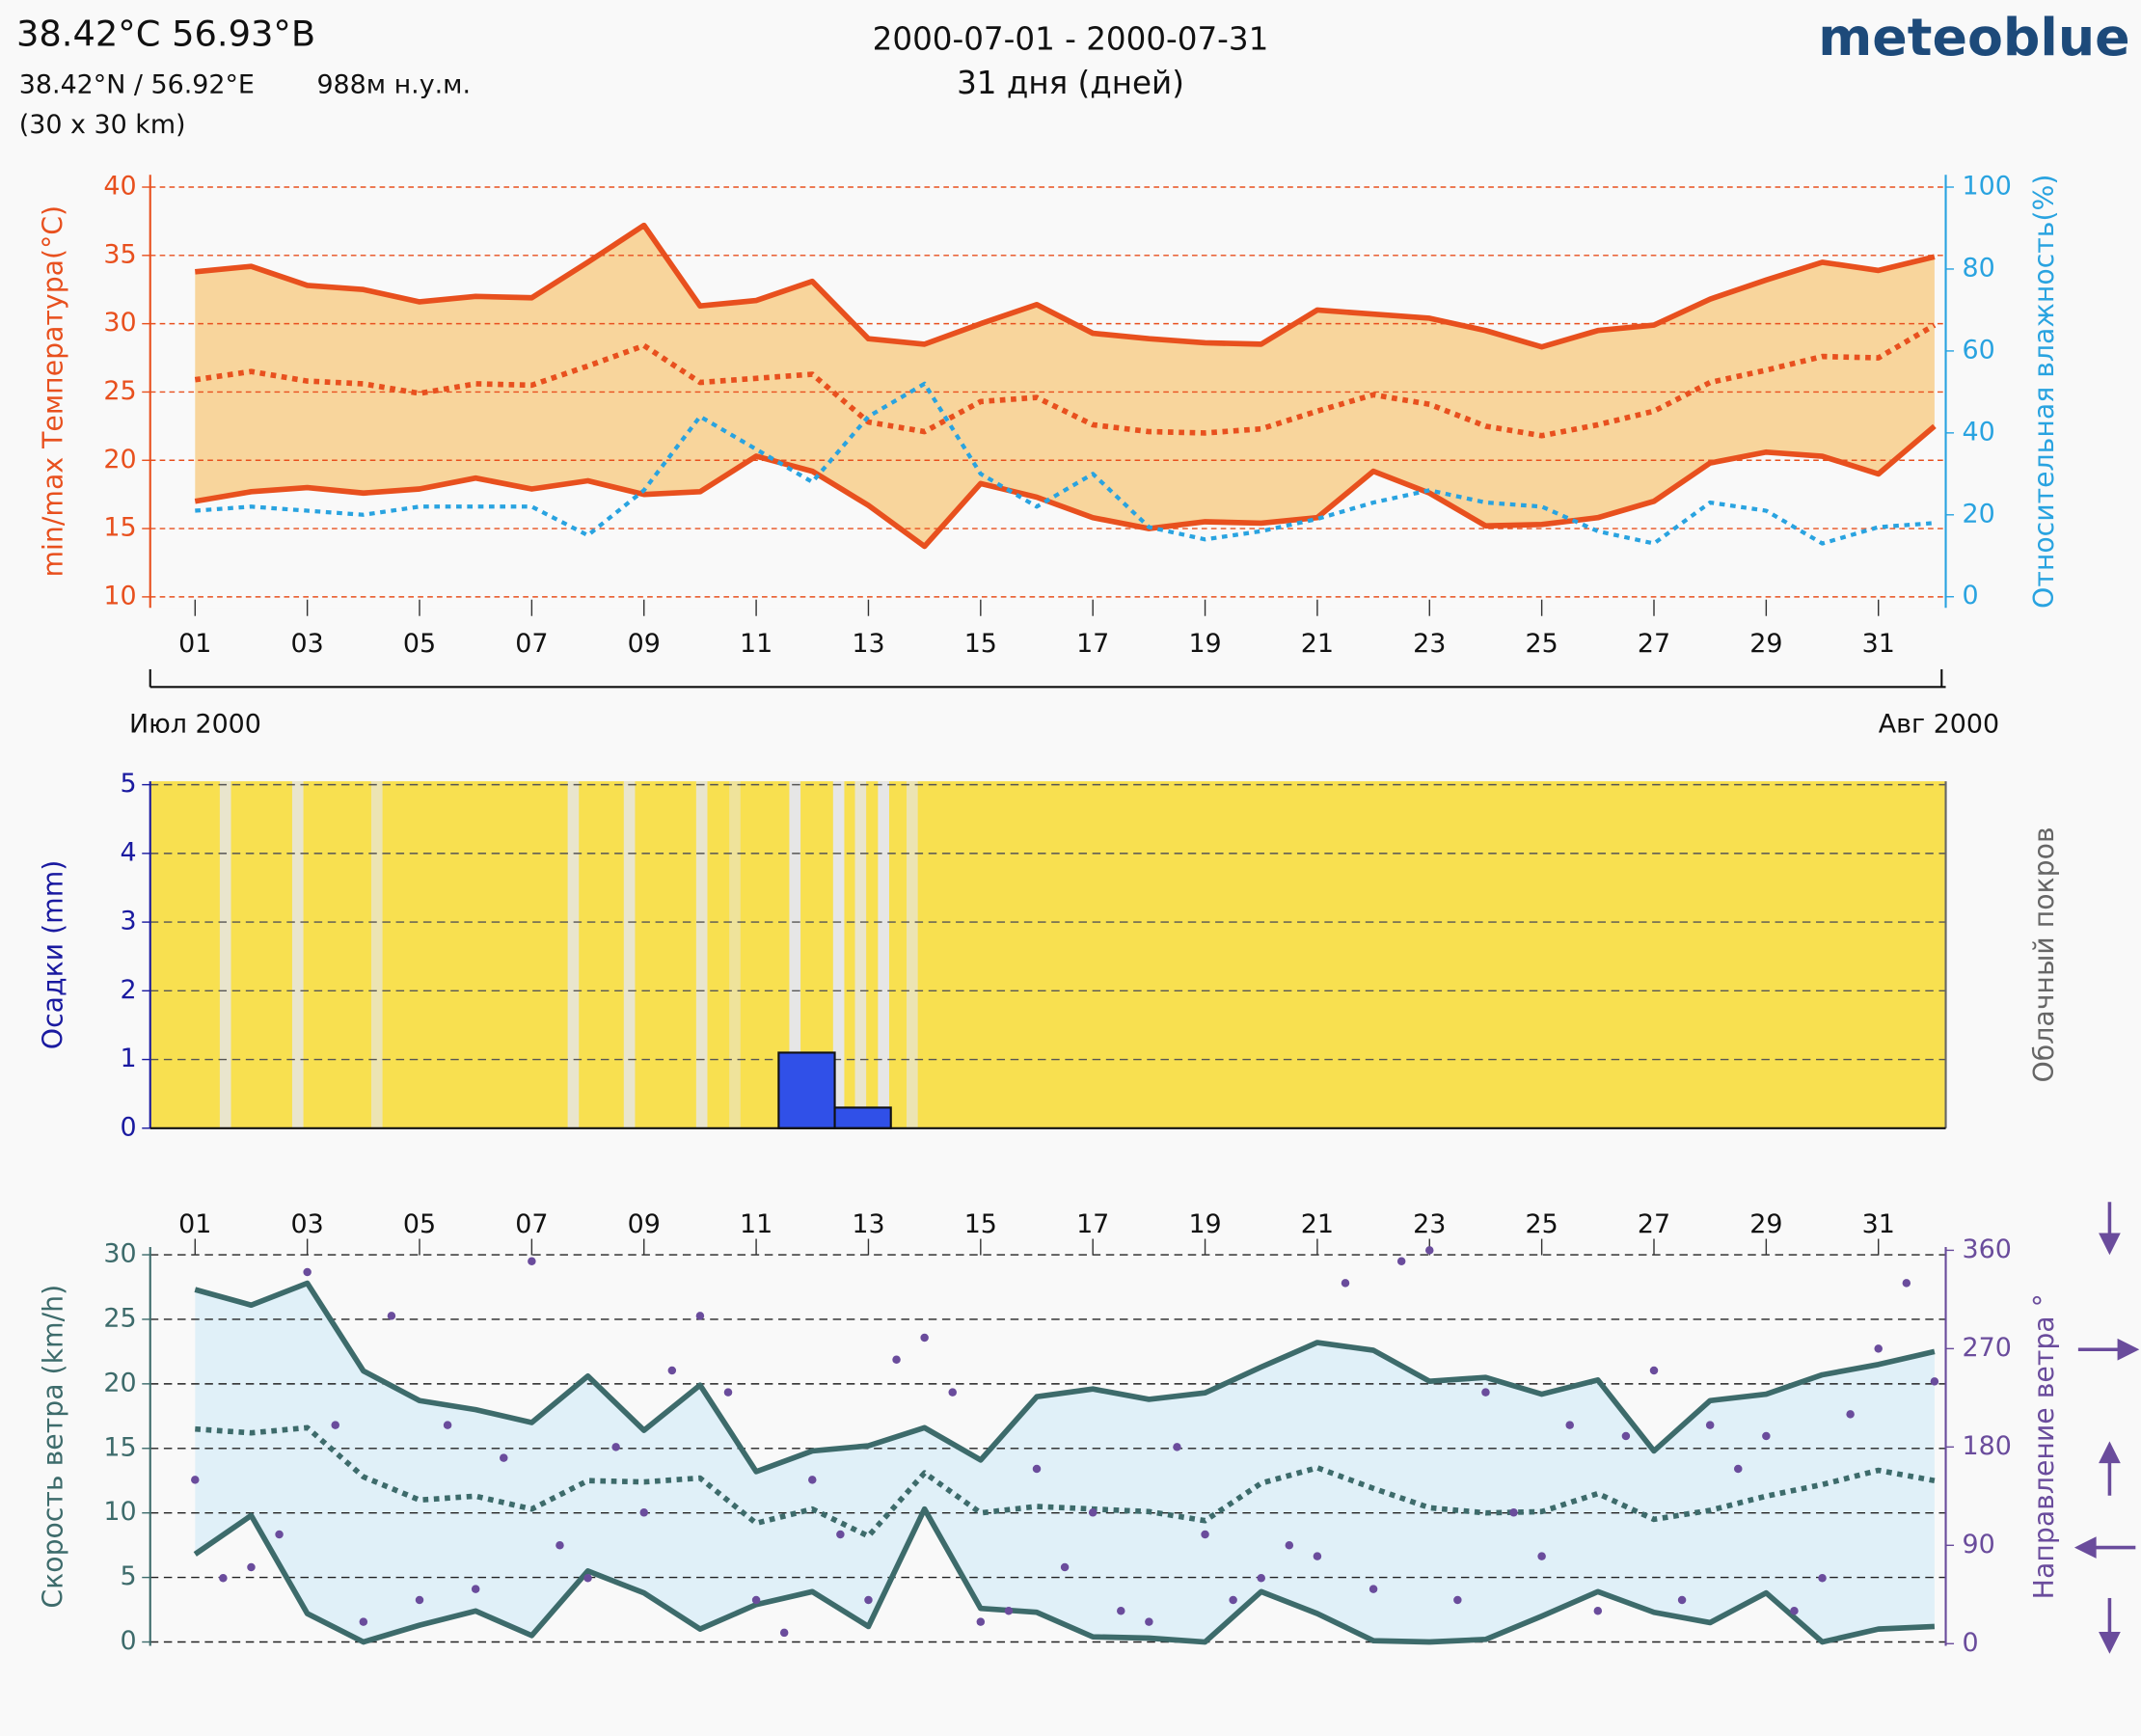  What do you see at coordinates (54, 1447) in the screenshot?
I see `y-axis-label: Скорость ветра (km/h)` at bounding box center [54, 1447].